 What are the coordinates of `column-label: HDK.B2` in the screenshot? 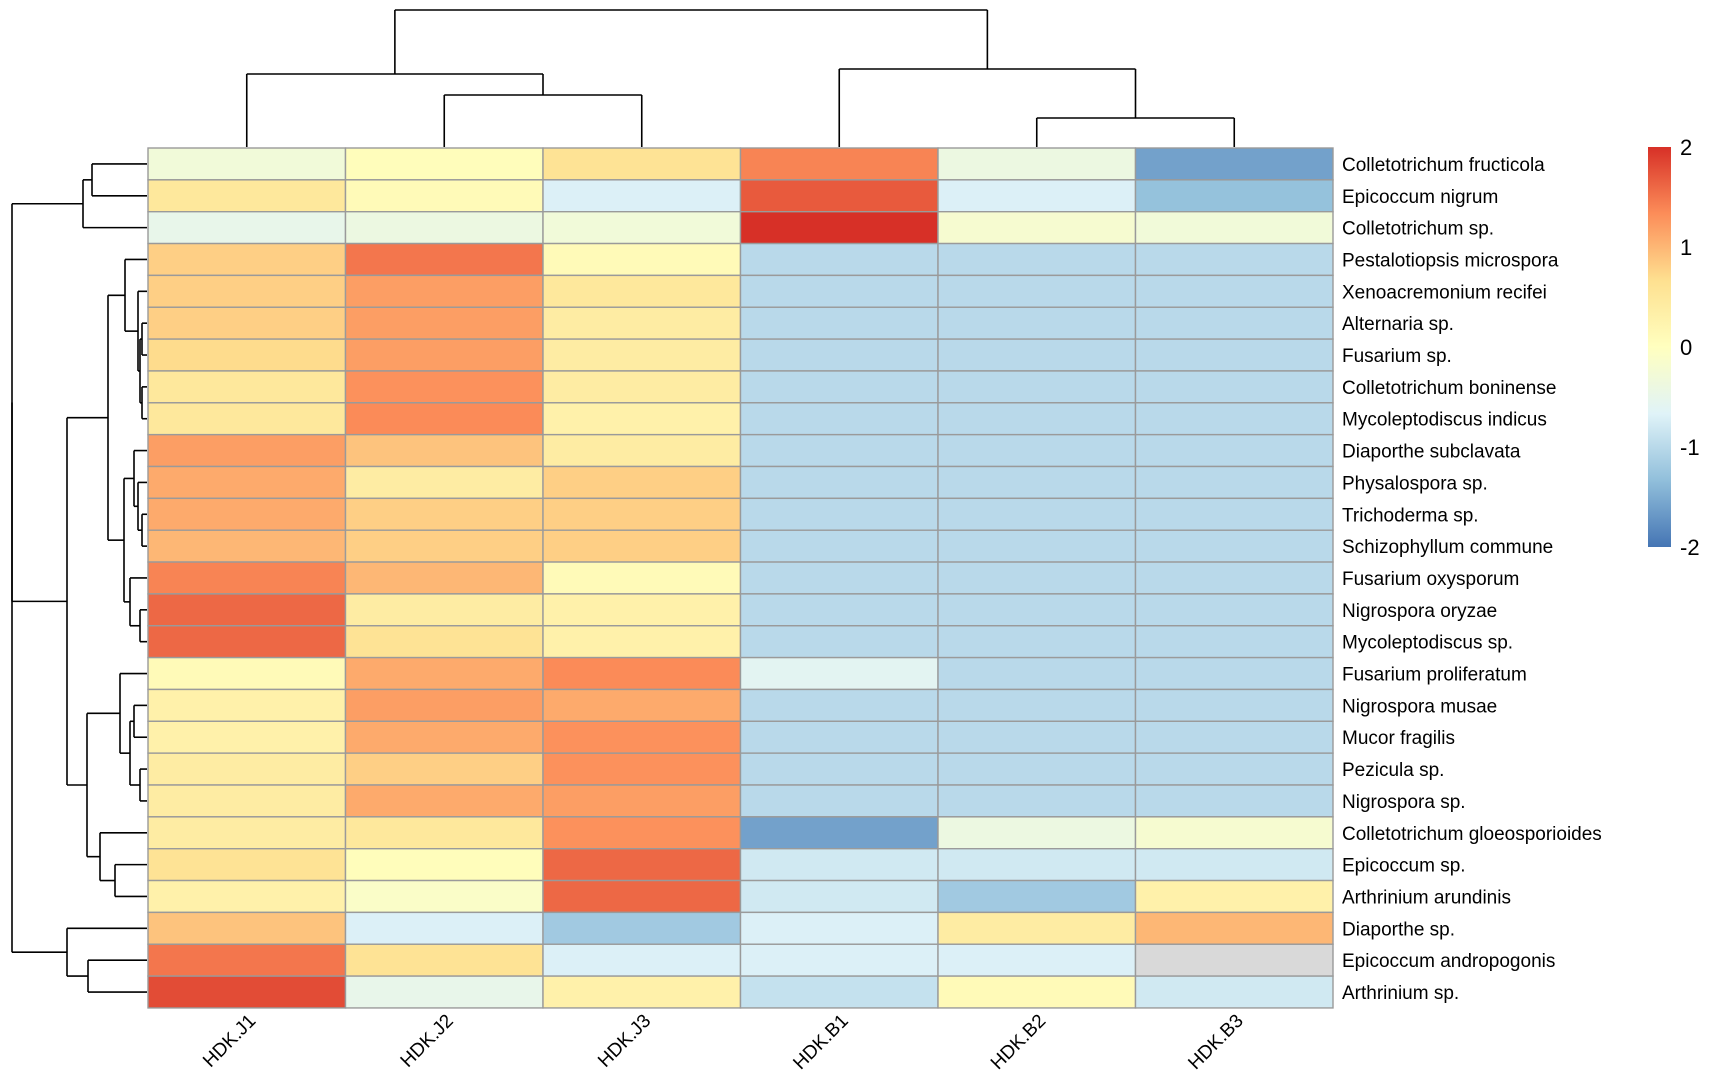 It's located at (1018, 1042).